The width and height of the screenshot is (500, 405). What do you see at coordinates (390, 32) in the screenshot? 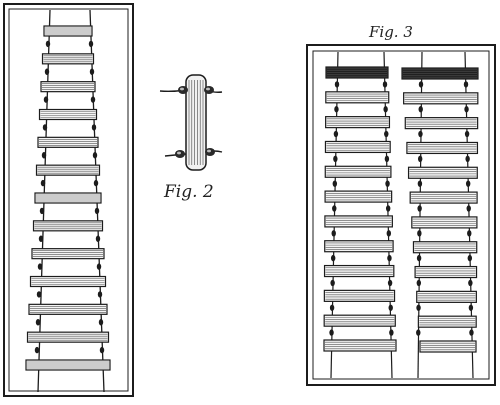
I see `figure-3-caption: Fig. 3` at bounding box center [390, 32].